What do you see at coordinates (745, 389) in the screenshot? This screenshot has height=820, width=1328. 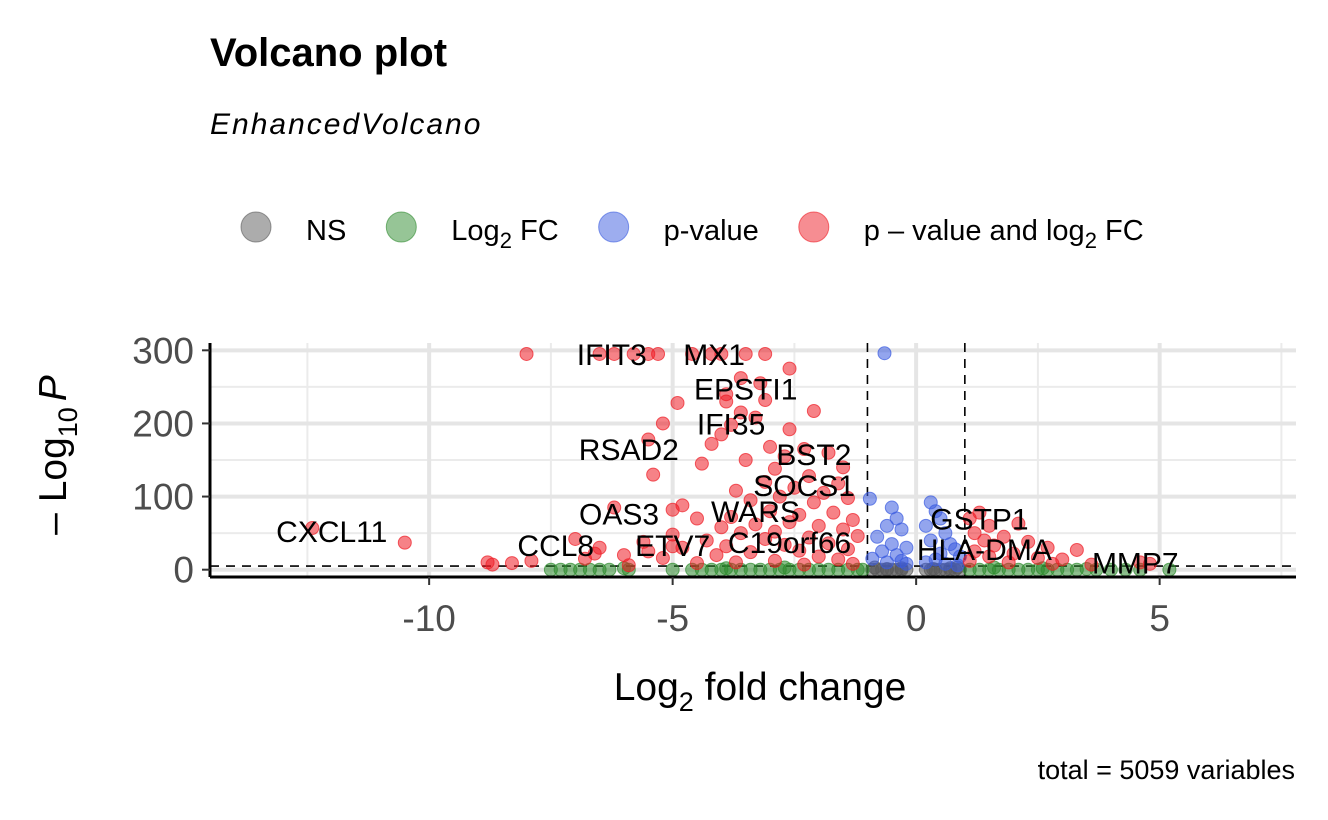 I see `gene-label-epsti1: EPSTI1` at bounding box center [745, 389].